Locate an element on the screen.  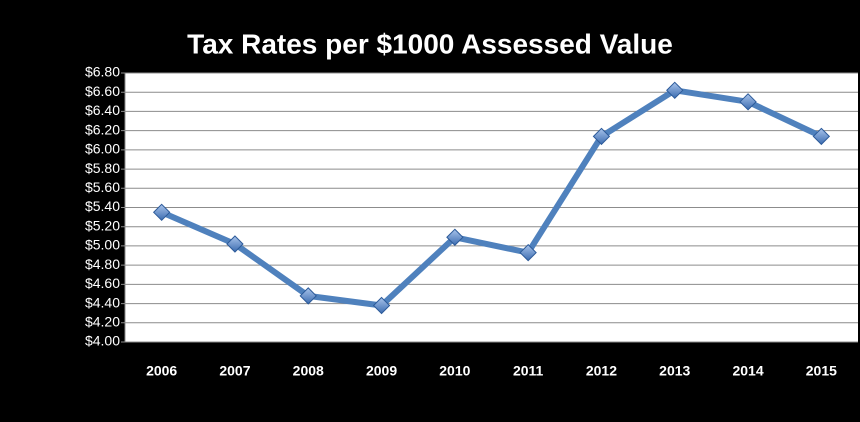
y-tick-label: $5.20 is located at coordinates (102, 225).